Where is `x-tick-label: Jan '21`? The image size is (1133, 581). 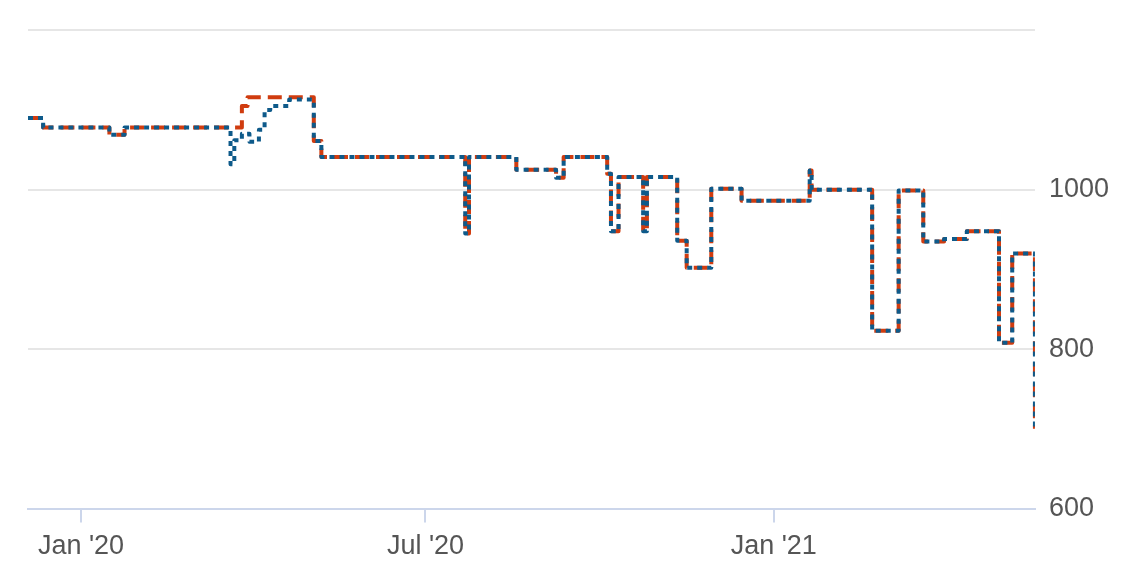 x-tick-label: Jan '21 is located at coordinates (773, 545).